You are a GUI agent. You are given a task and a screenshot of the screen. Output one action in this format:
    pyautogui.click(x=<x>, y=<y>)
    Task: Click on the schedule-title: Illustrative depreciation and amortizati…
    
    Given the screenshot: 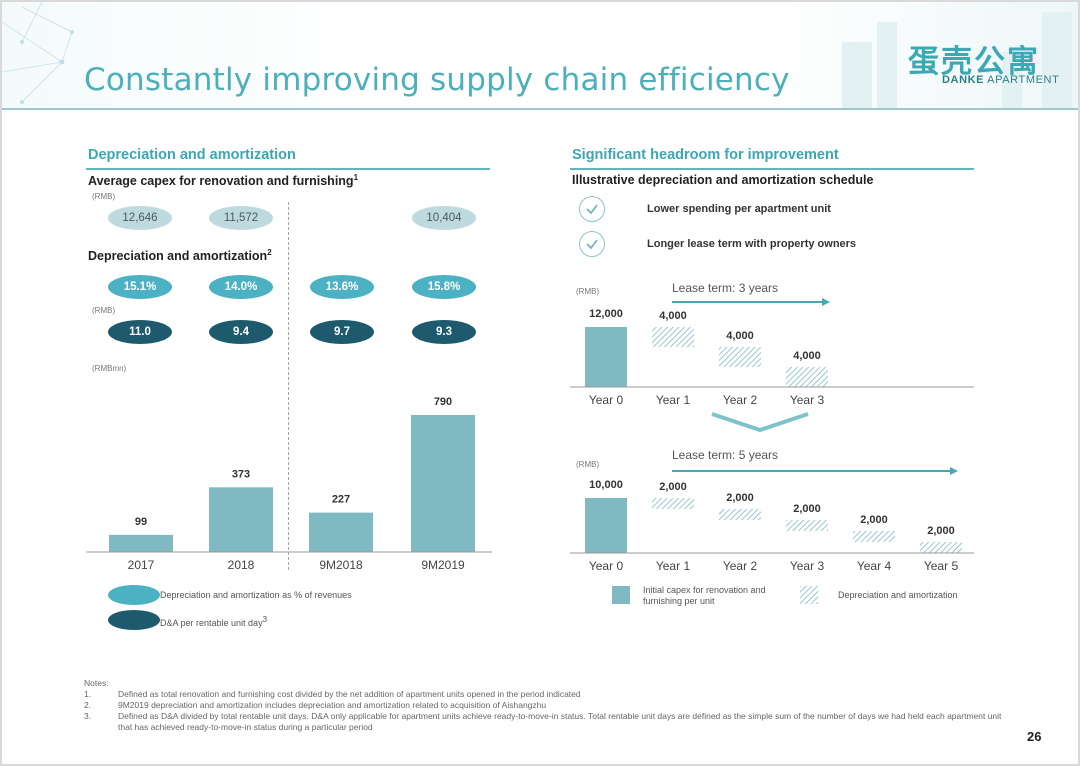 What is the action you would take?
    pyautogui.click(x=723, y=180)
    